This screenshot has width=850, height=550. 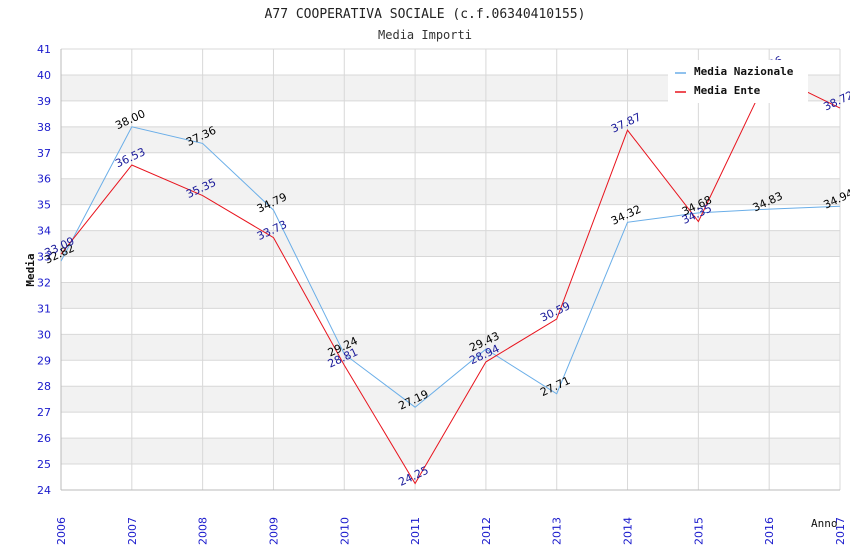 I want to click on y-tick-label: 36, so click(x=44, y=179).